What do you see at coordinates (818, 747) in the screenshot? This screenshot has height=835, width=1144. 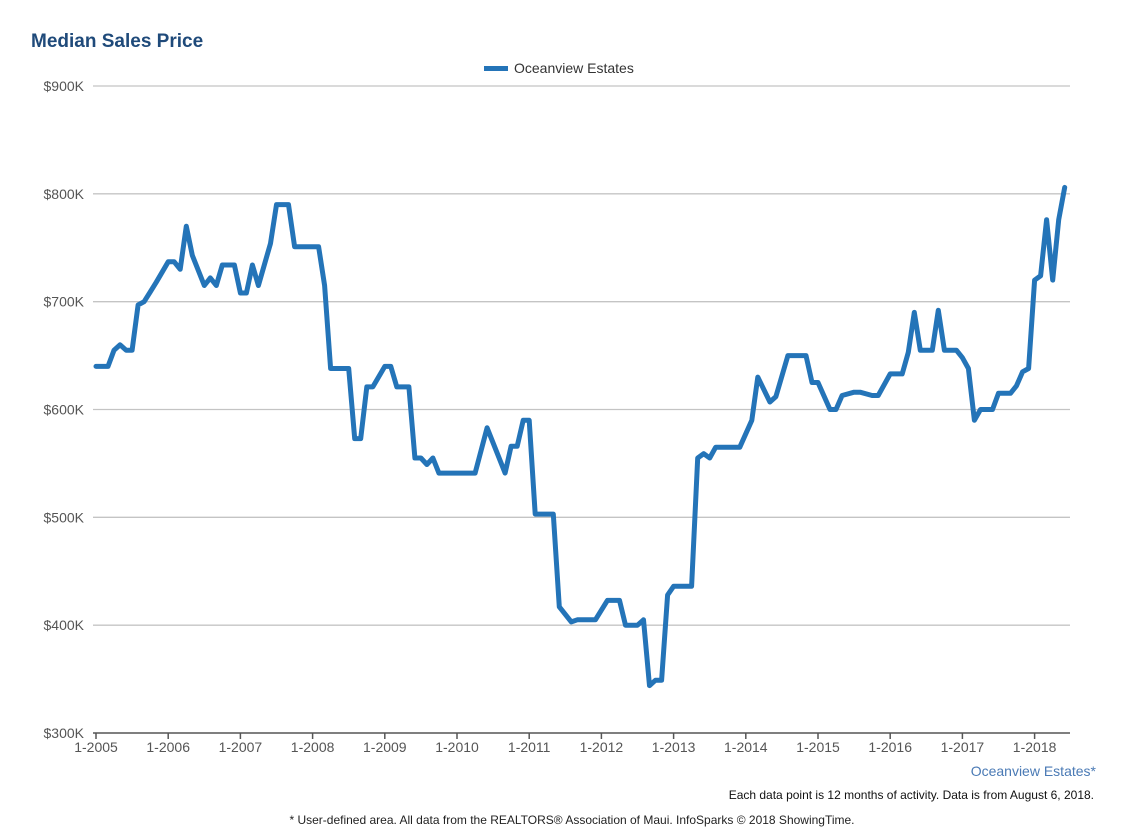 I see `x-tick-label: 1-2015` at bounding box center [818, 747].